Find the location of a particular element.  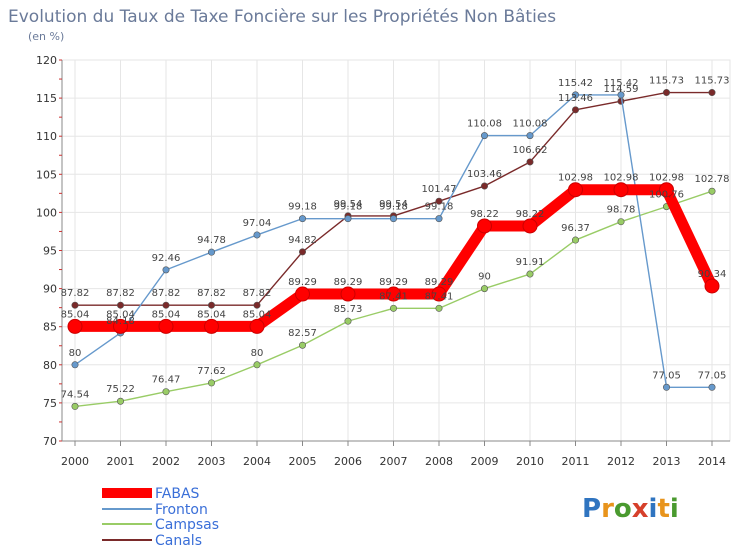

data-label-canals: 113.46 is located at coordinates (575, 98).